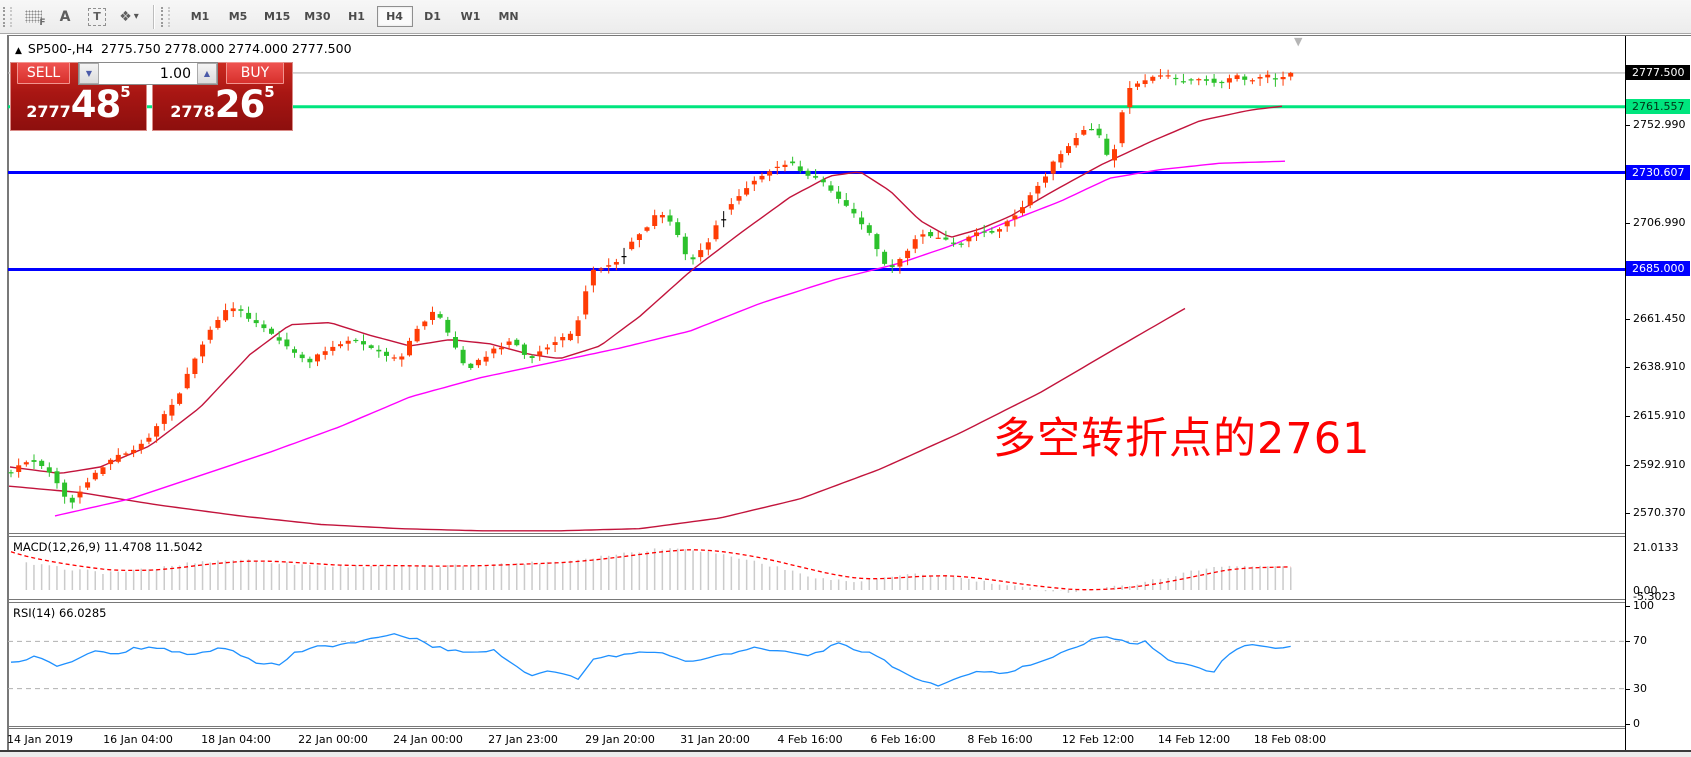 This screenshot has height=757, width=1691. Describe the element at coordinates (620, 739) in the screenshot. I see `time-tick-label: 29 Jan 20:00` at that location.